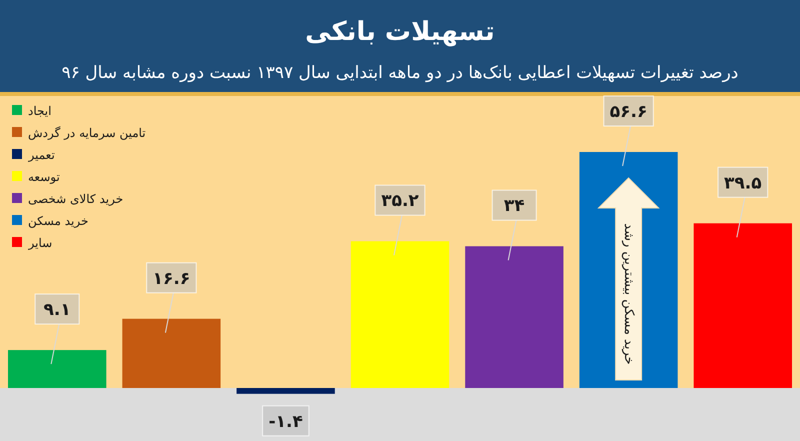 Image resolution: width=800 pixels, height=441 pixels. I want to click on legend-label: خرید کالای شخصی, so click(76, 199).